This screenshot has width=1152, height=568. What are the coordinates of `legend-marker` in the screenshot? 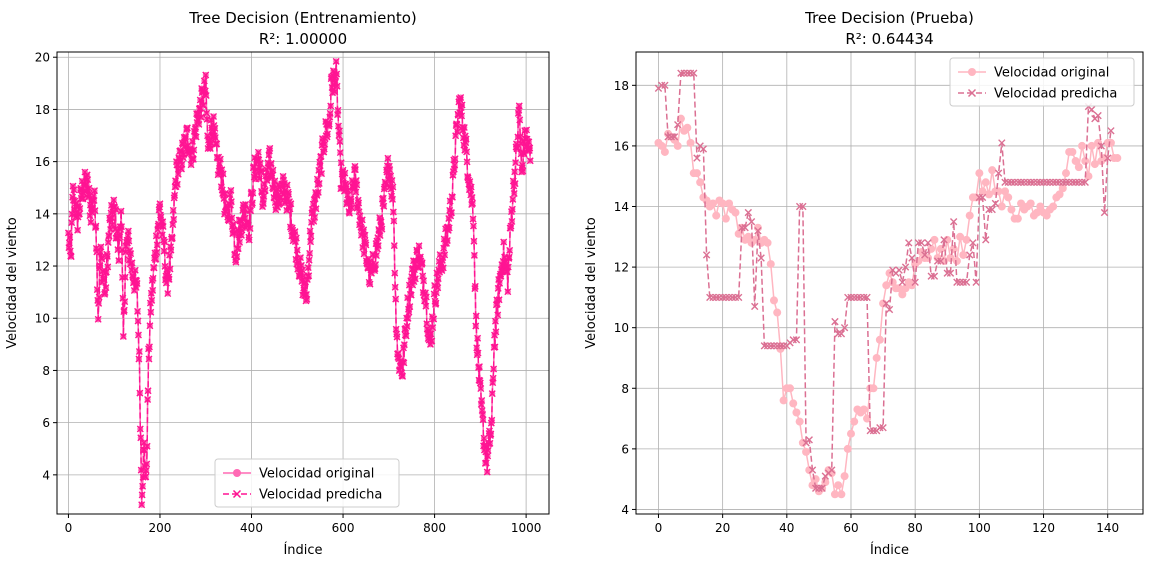 It's located at (972, 72).